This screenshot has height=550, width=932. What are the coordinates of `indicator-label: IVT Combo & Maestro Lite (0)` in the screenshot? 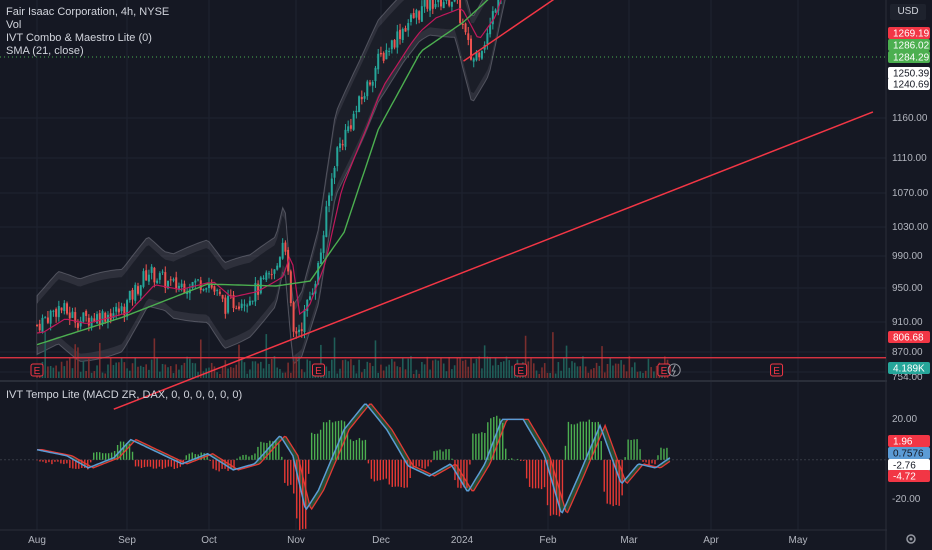 It's located at (79, 38).